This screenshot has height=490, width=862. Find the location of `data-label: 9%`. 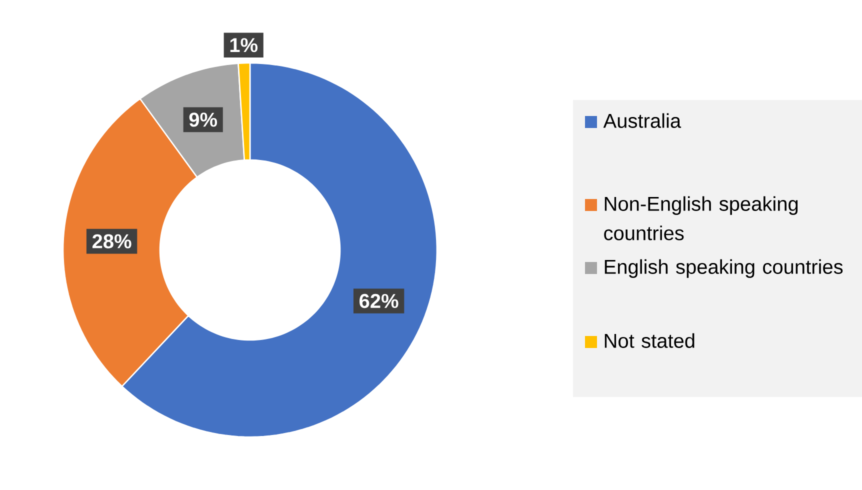

data-label: 9% is located at coordinates (203, 119).